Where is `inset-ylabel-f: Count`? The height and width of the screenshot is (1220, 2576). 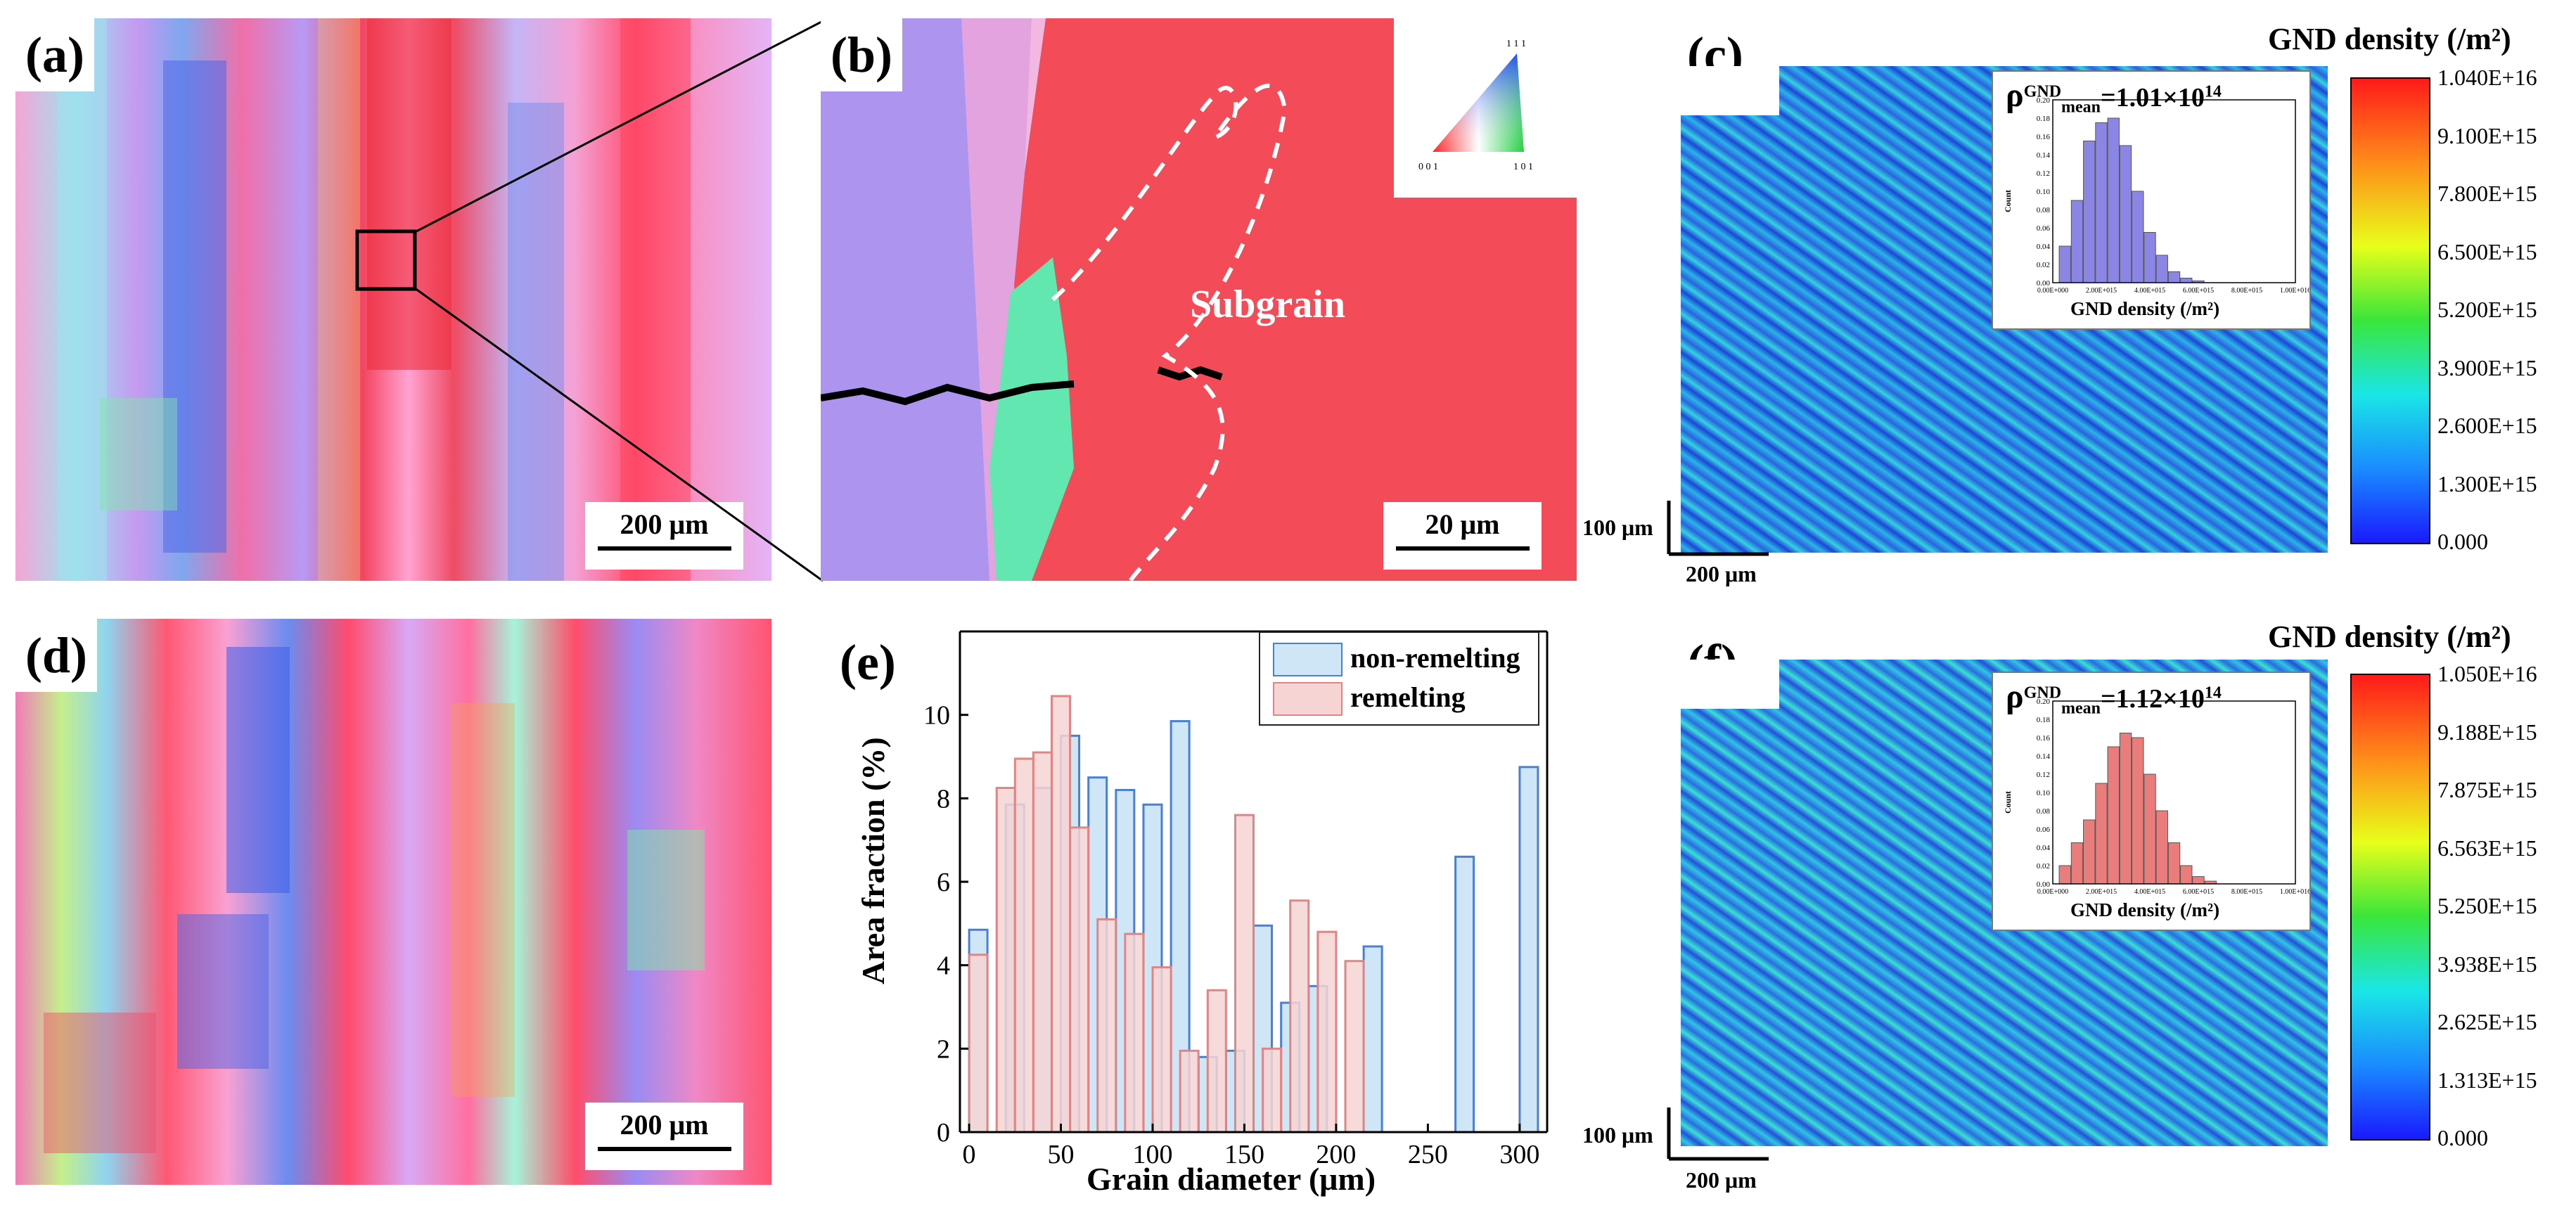
inset-ylabel-f: Count is located at coordinates (2008, 802).